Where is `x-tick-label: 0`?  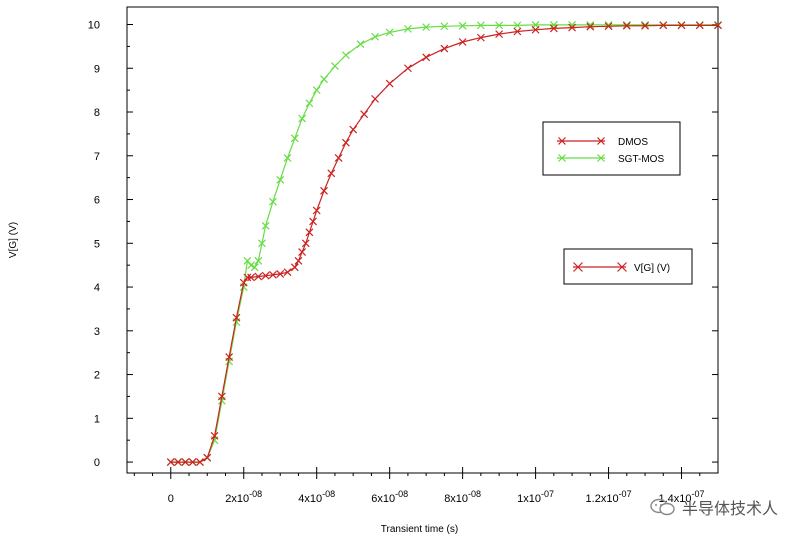 x-tick-label: 0 is located at coordinates (171, 499).